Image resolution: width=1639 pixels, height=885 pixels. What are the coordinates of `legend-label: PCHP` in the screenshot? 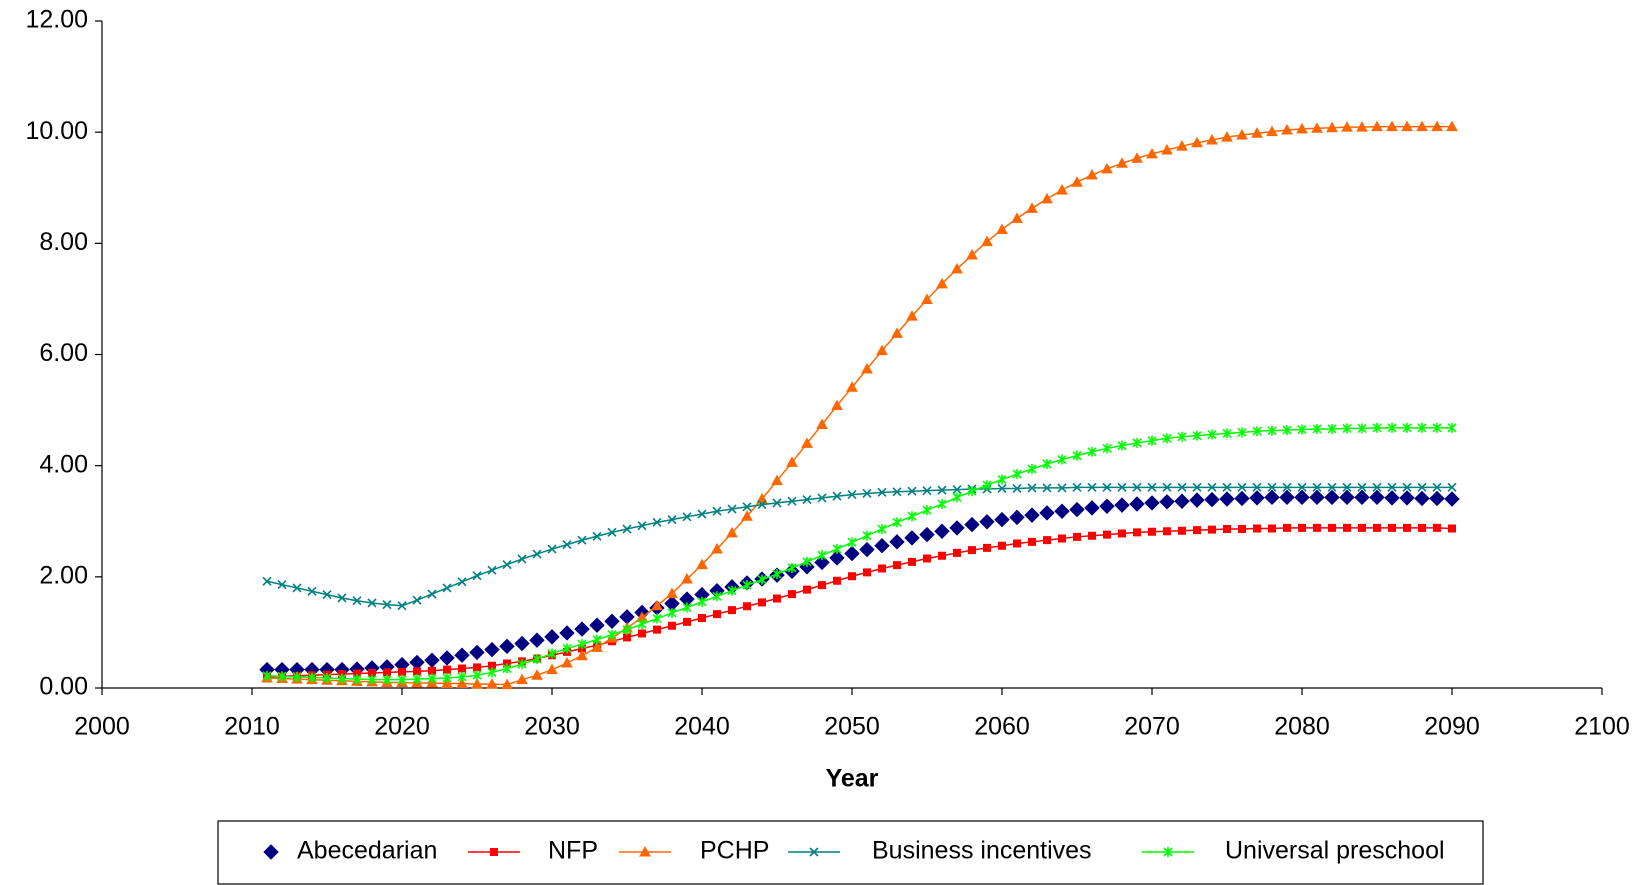 It's located at (734, 851).